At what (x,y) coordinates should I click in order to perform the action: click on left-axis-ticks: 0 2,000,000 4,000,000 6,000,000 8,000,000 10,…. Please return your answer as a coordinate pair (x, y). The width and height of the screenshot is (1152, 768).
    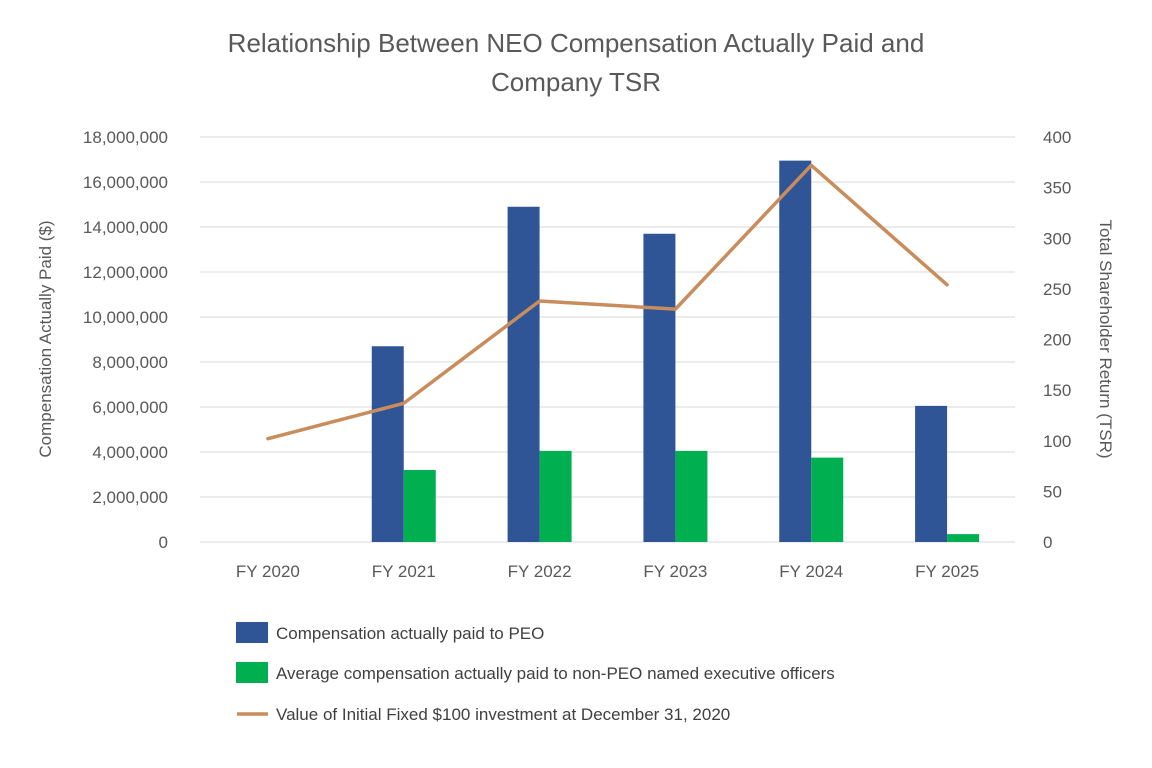
    Looking at the image, I should click on (125, 340).